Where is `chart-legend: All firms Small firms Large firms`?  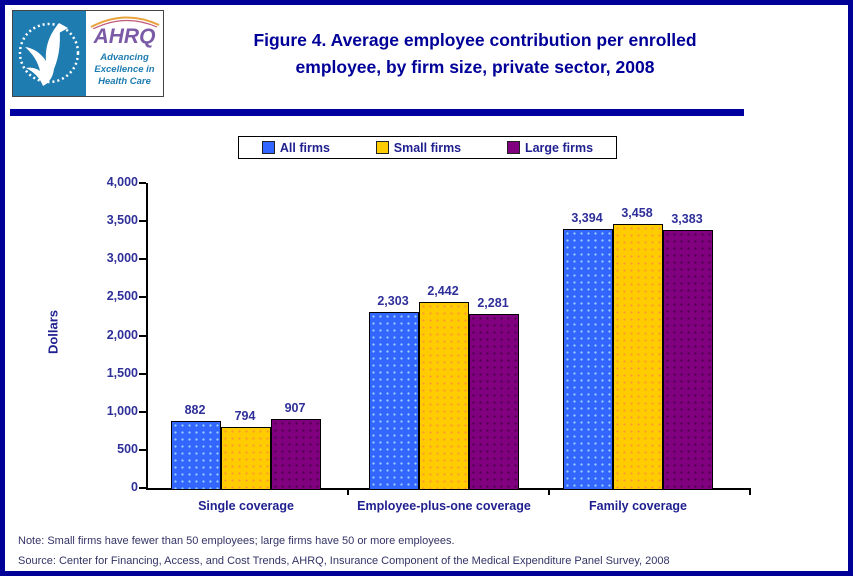 chart-legend: All firms Small firms Large firms is located at coordinates (427, 147).